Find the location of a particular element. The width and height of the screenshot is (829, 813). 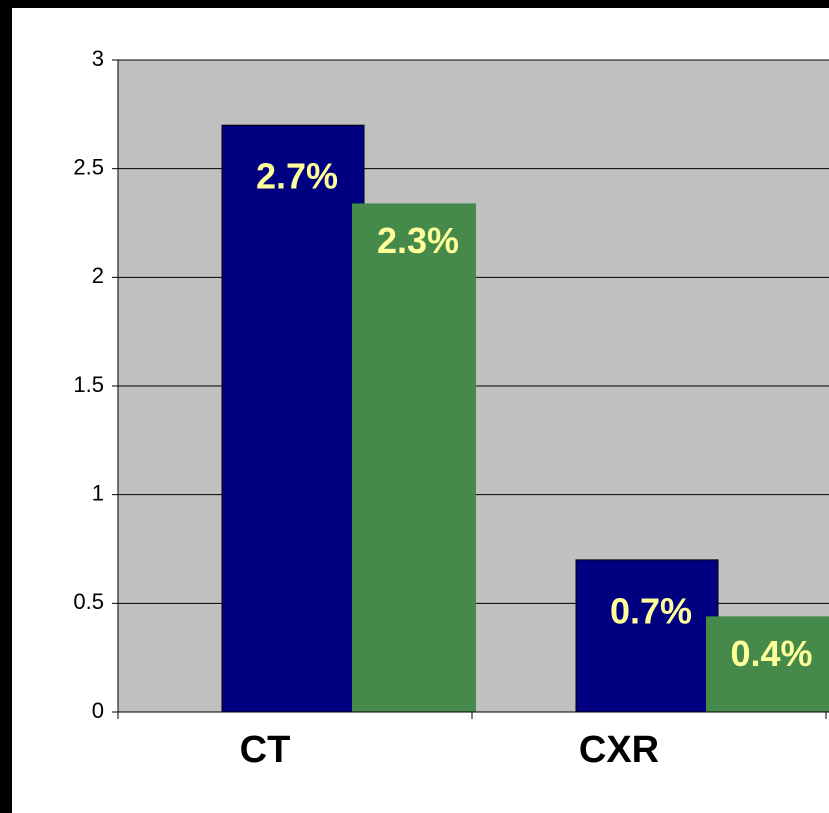

y-tick-label: 0.5 is located at coordinates (88, 601).